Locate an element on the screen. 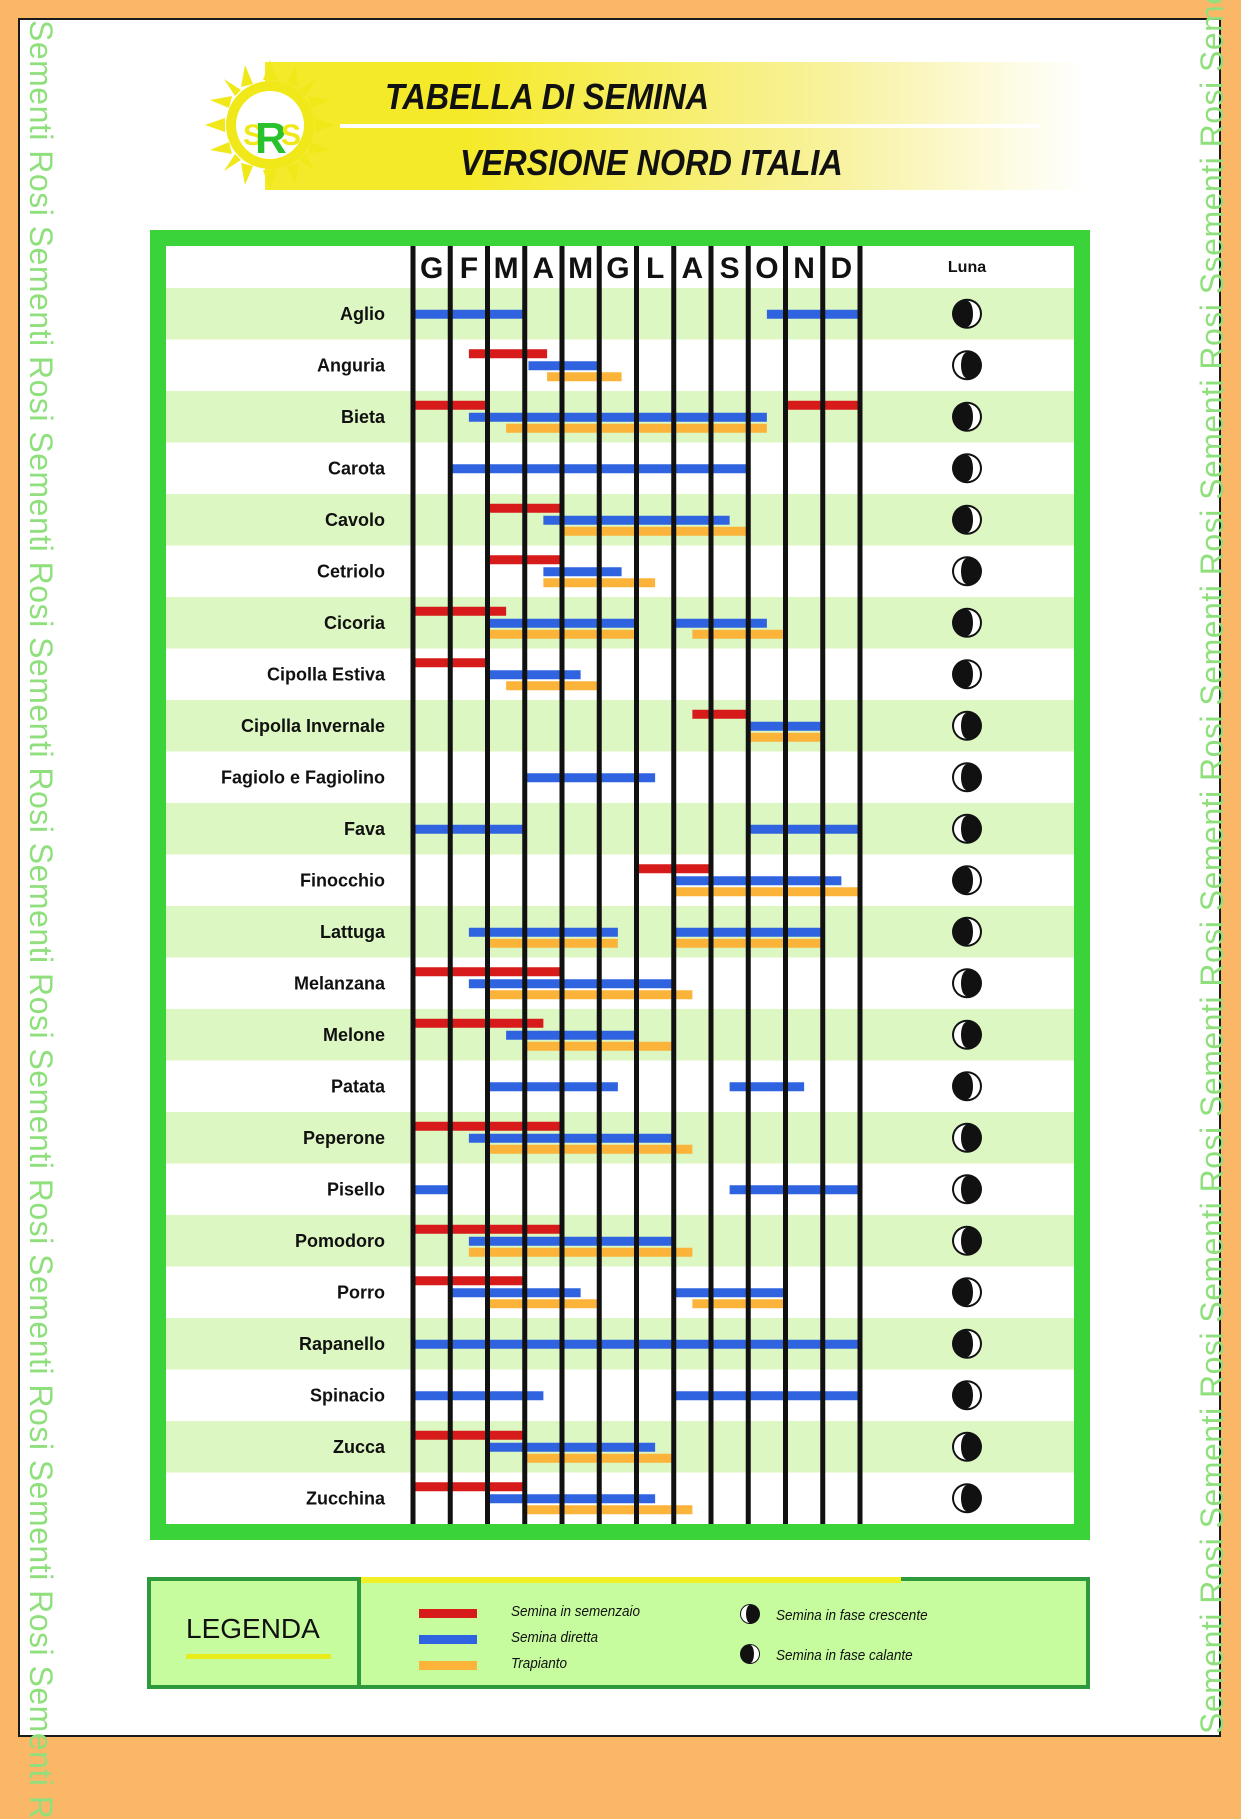 The width and height of the screenshot is (1241, 1819). row-label: Melanzana is located at coordinates (340, 983).